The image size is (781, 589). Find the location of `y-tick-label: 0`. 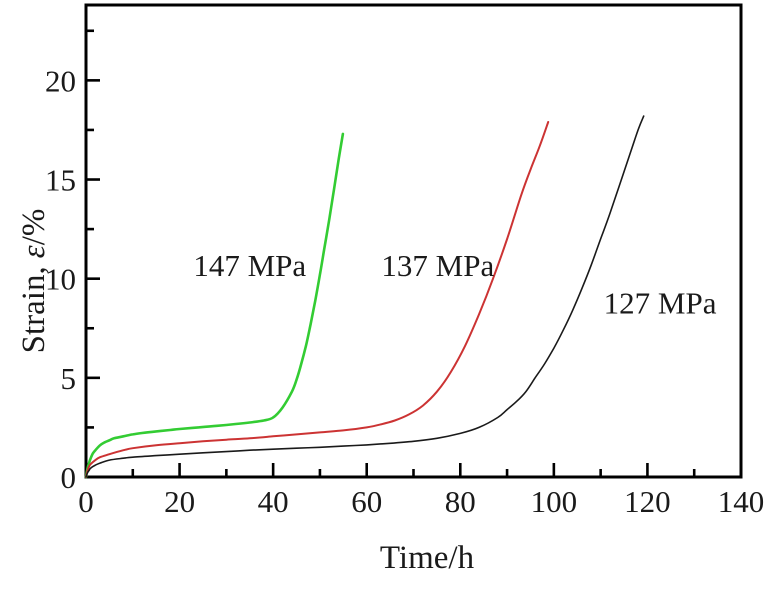

y-tick-label: 0 is located at coordinates (69, 477).